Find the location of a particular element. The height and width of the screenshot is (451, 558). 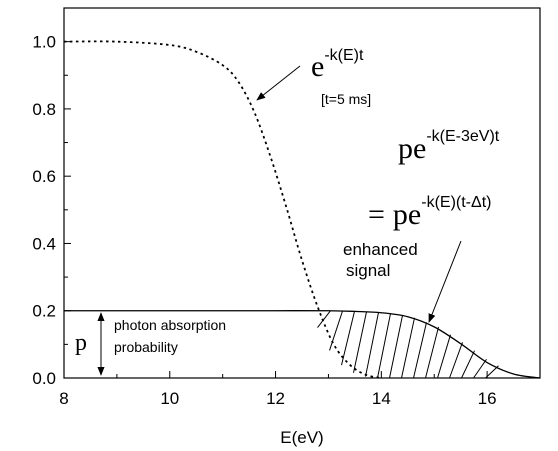

y-tick-label: 0.6 is located at coordinates (44, 176).